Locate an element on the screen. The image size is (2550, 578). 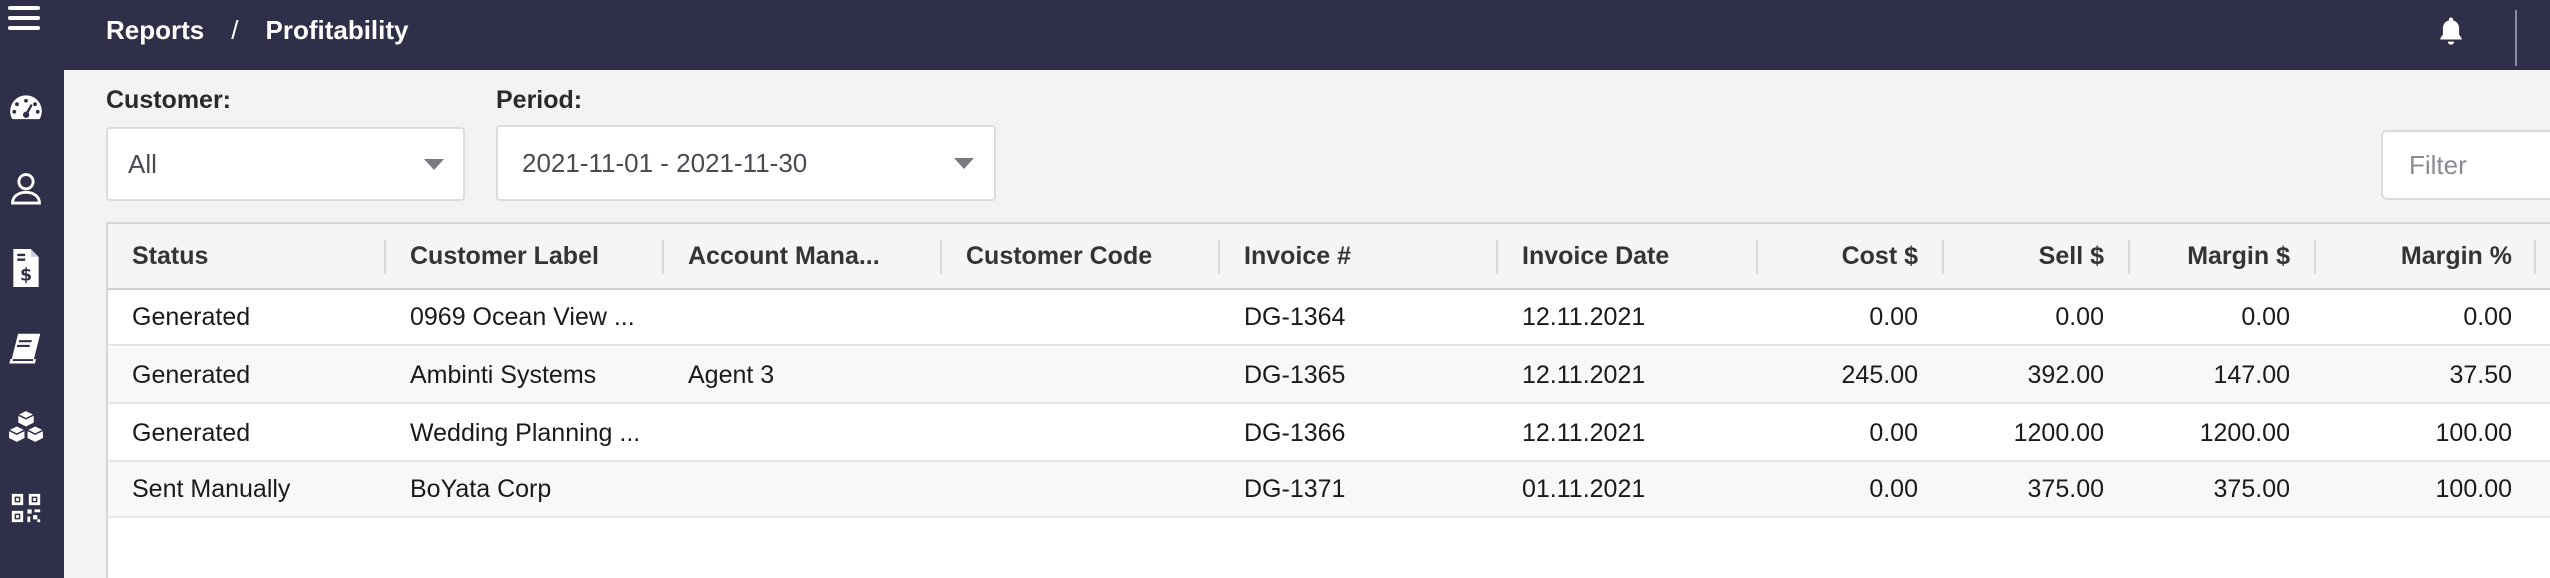
top-bar: Reports / Profitability is located at coordinates (1275, 35).